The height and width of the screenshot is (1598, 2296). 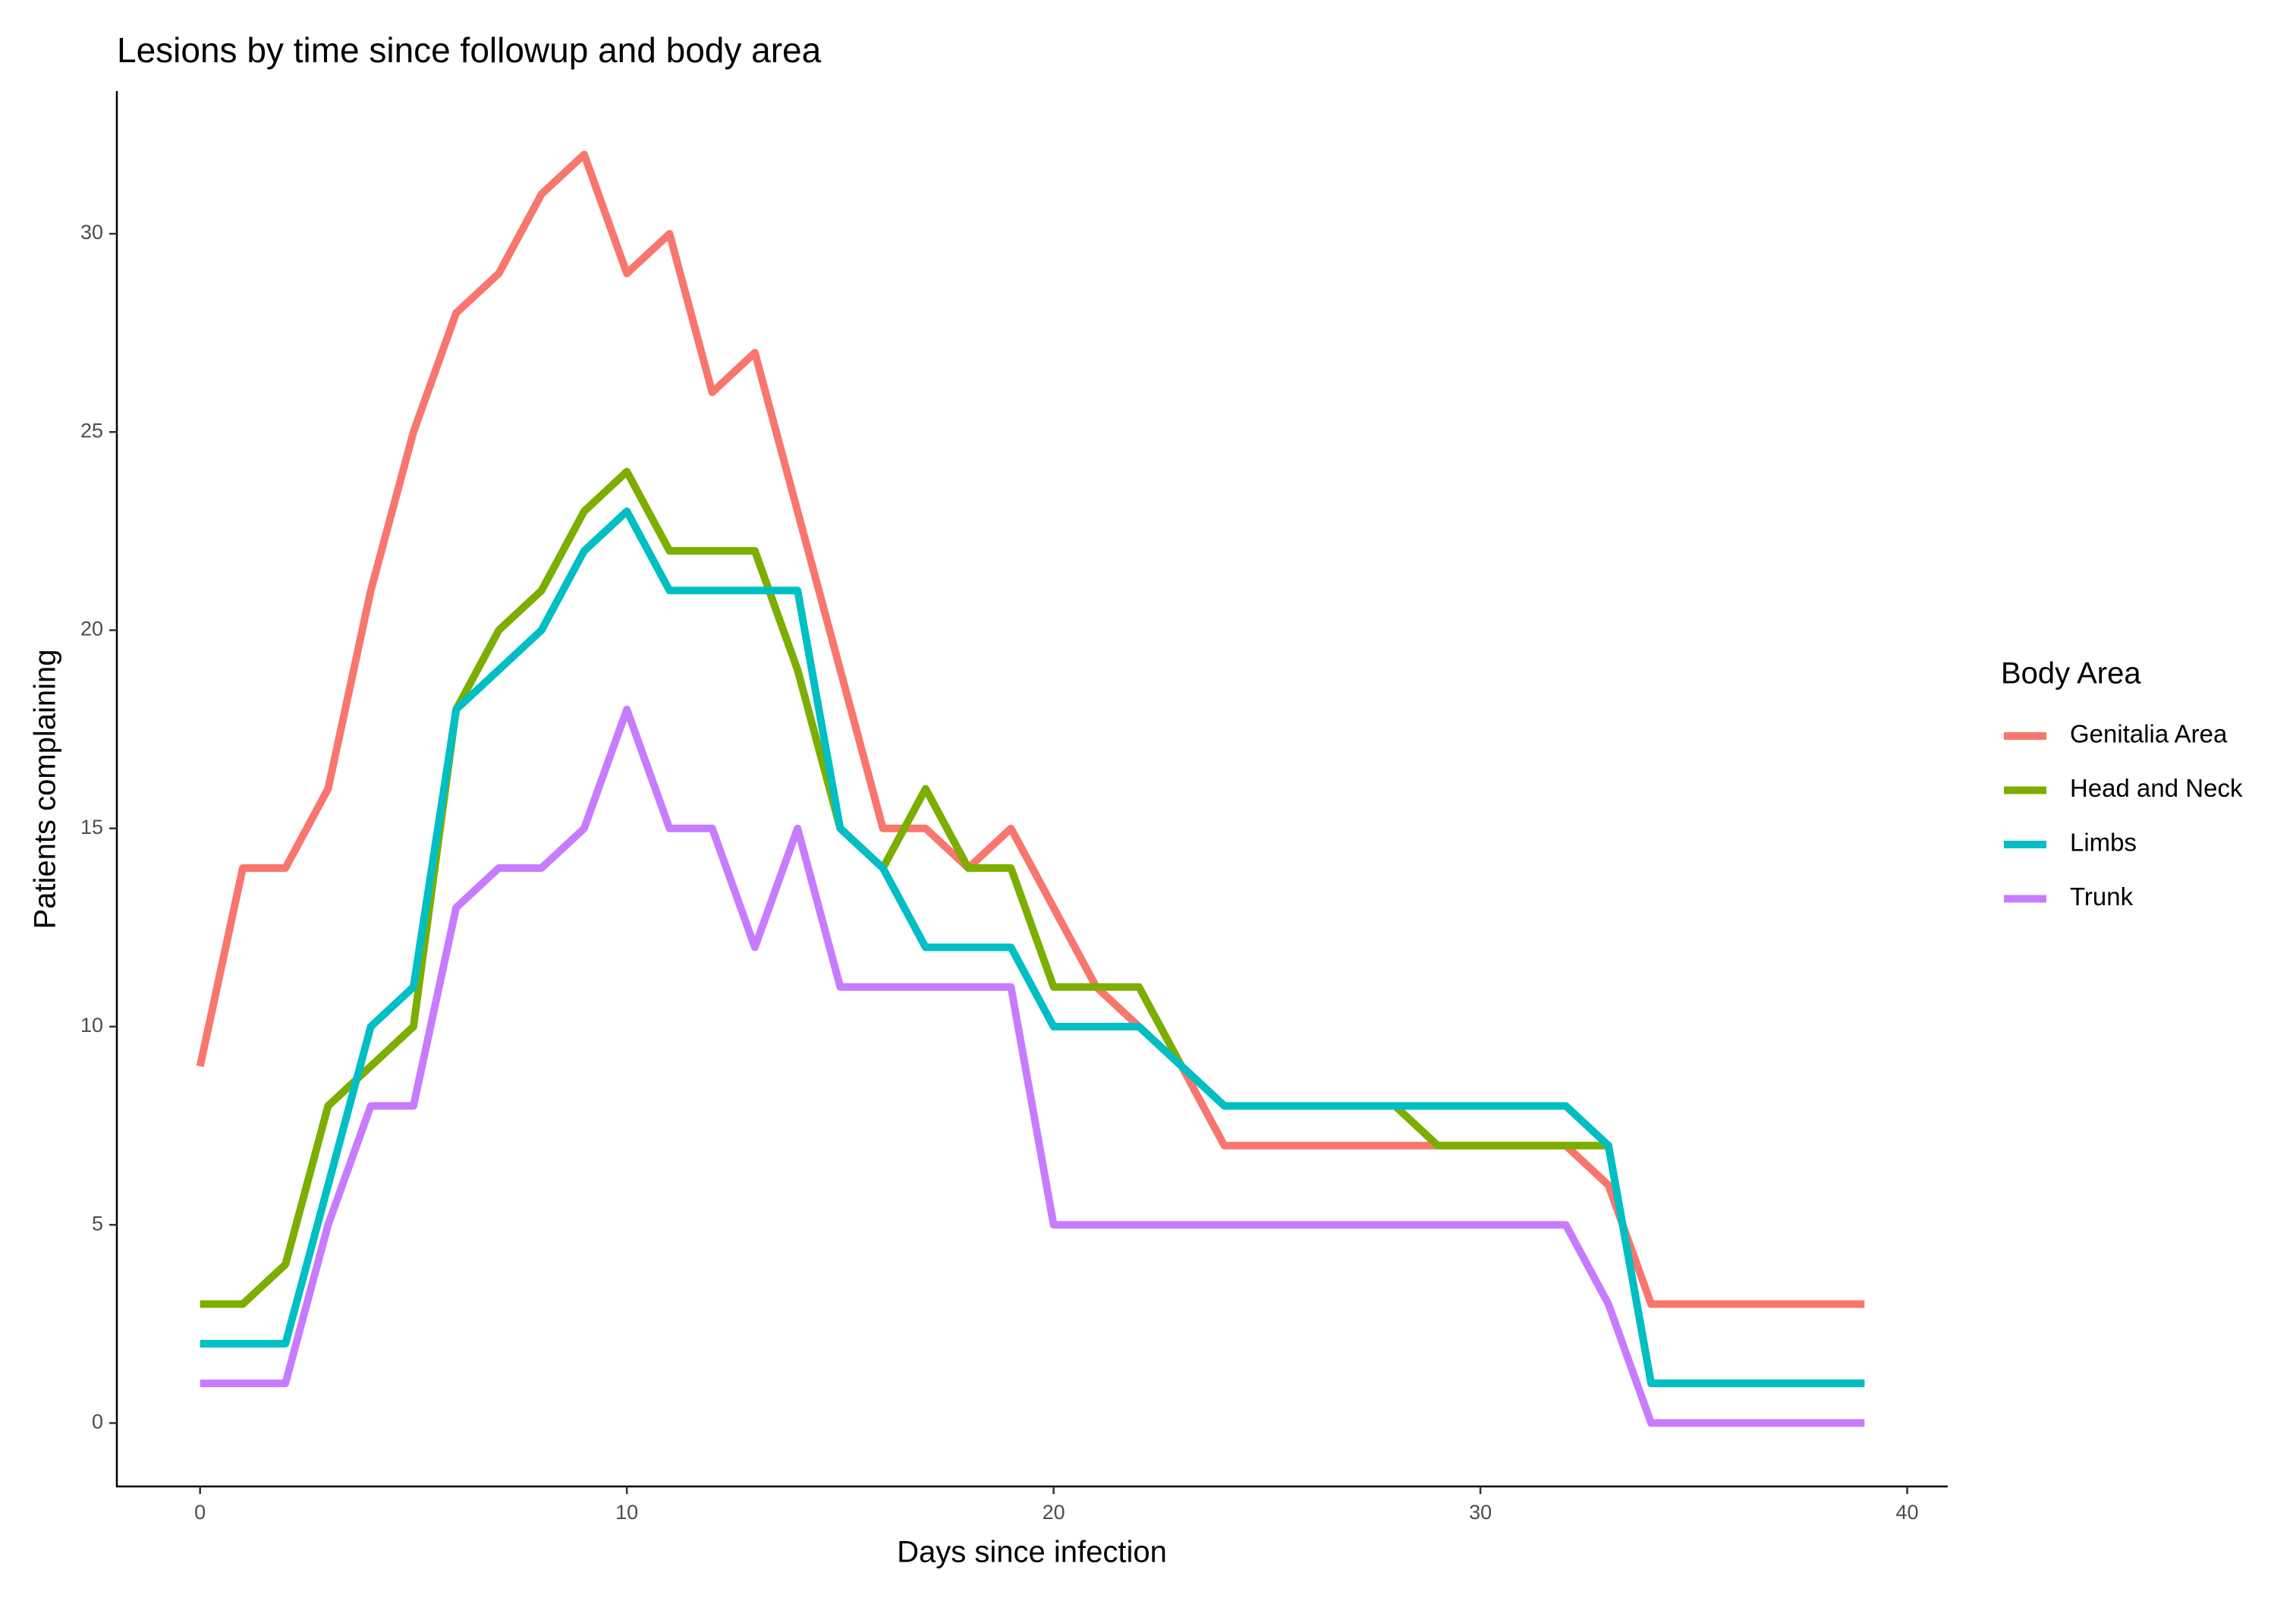 What do you see at coordinates (626, 1513) in the screenshot?
I see `x-tick-label: 10` at bounding box center [626, 1513].